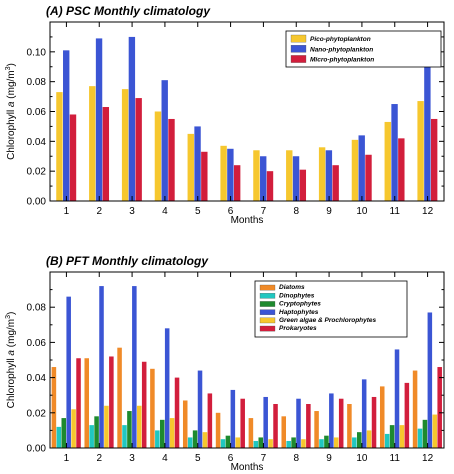  I want to click on x-tick-label: 2, so click(99, 211).